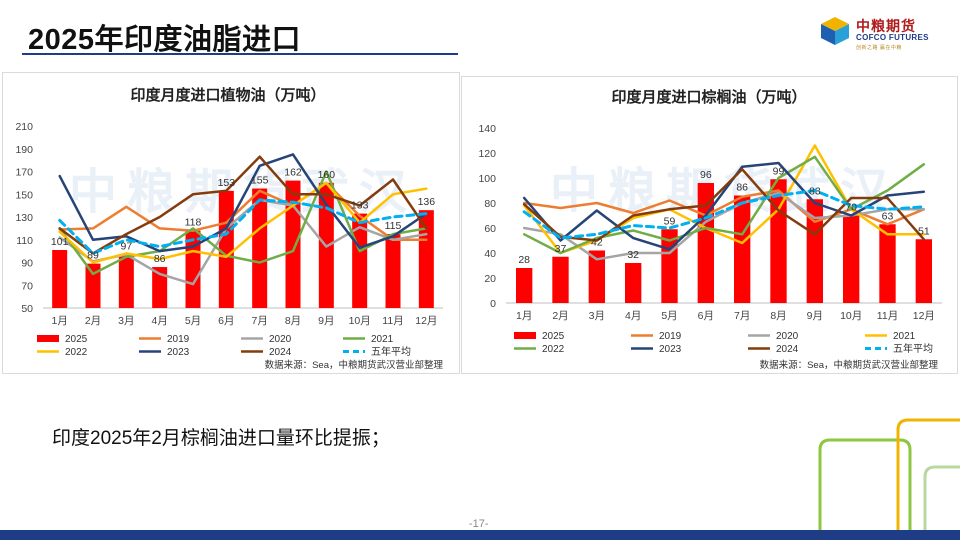  Describe the element at coordinates (178, 352) in the screenshot. I see `legend-label: 2023` at that location.